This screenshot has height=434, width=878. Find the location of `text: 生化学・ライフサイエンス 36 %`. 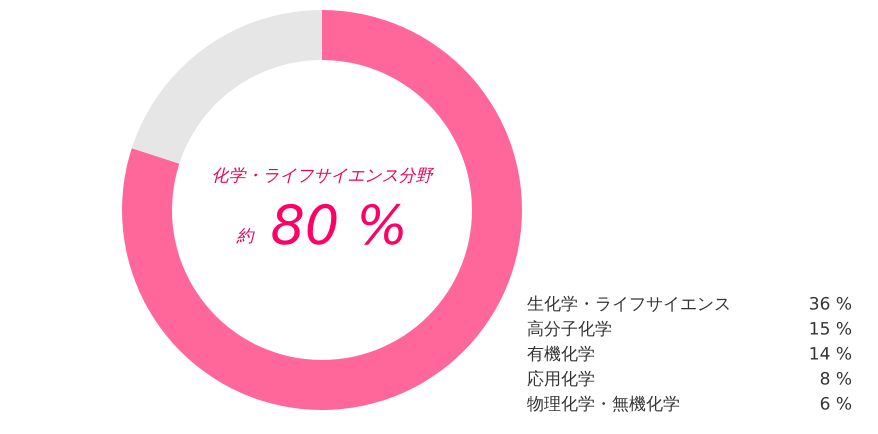

text: 生化学・ライフサイエンス 36 % is located at coordinates (689, 304).